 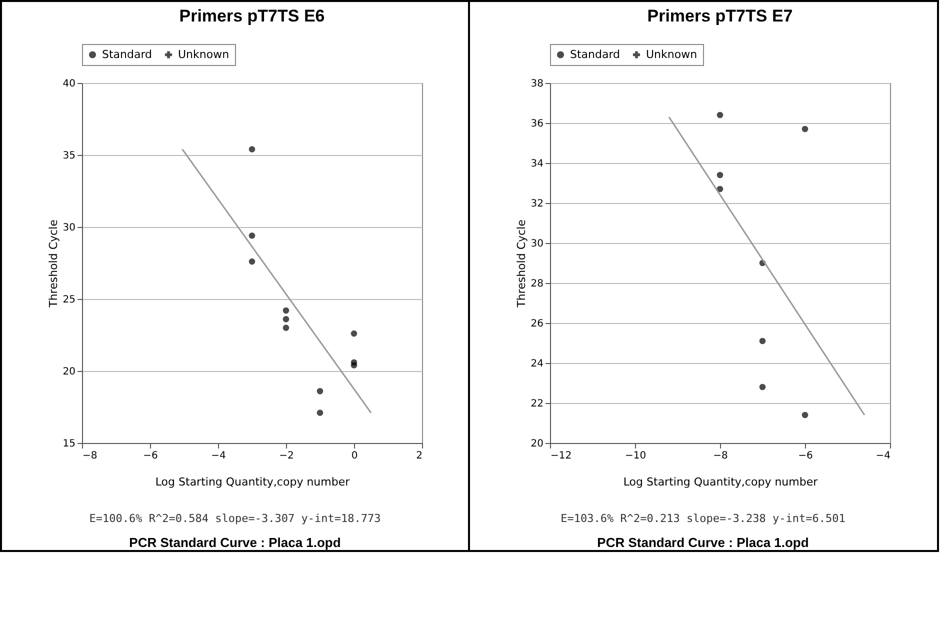 I want to click on y-tick-label: 22, so click(x=537, y=404).